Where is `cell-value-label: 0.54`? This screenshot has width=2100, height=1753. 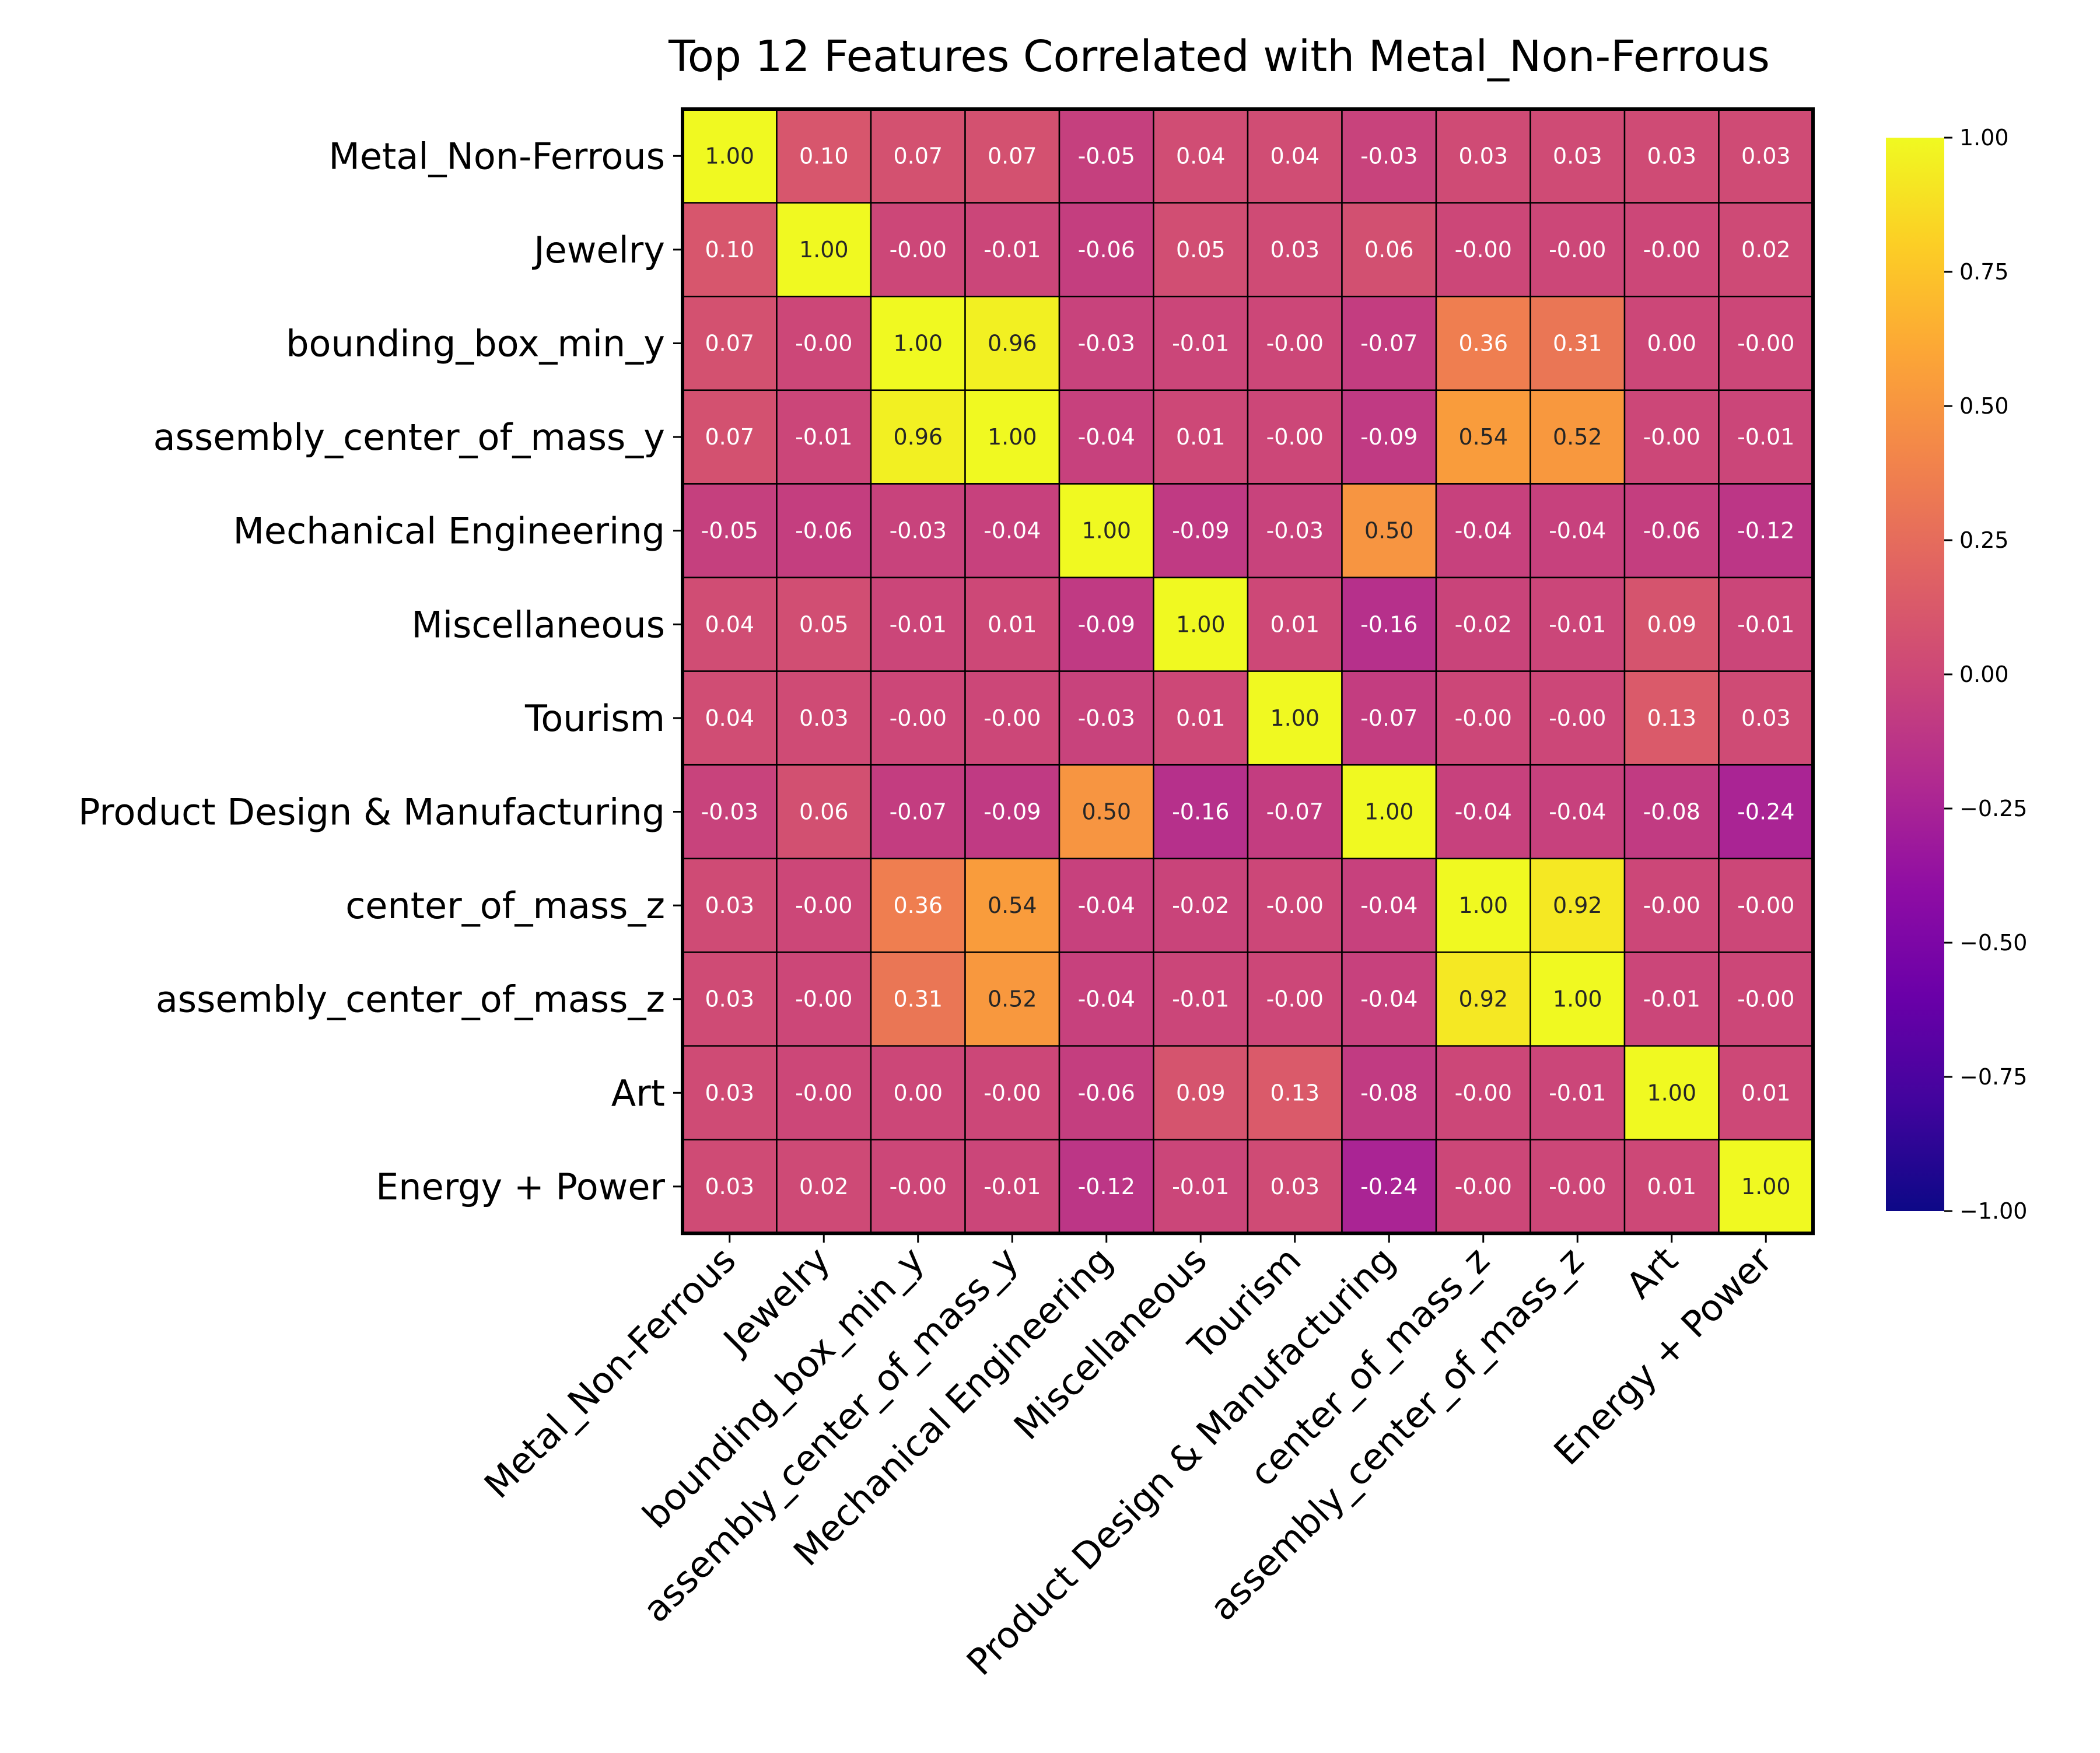 cell-value-label: 0.54 is located at coordinates (1012, 905).